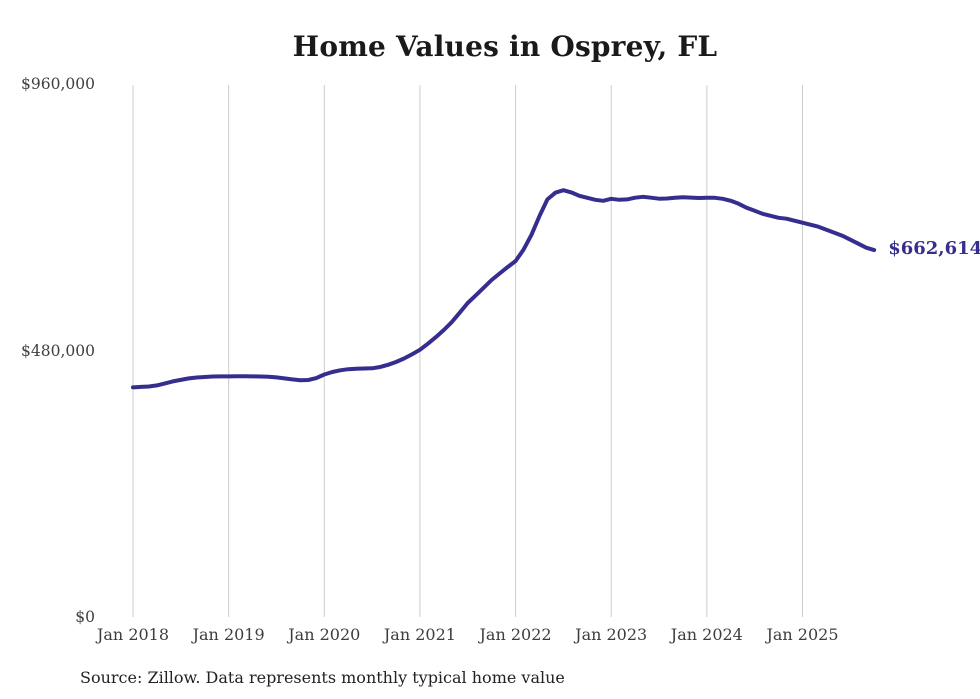  I want to click on x-axis-tick-label: Jan 2023, so click(611, 634).